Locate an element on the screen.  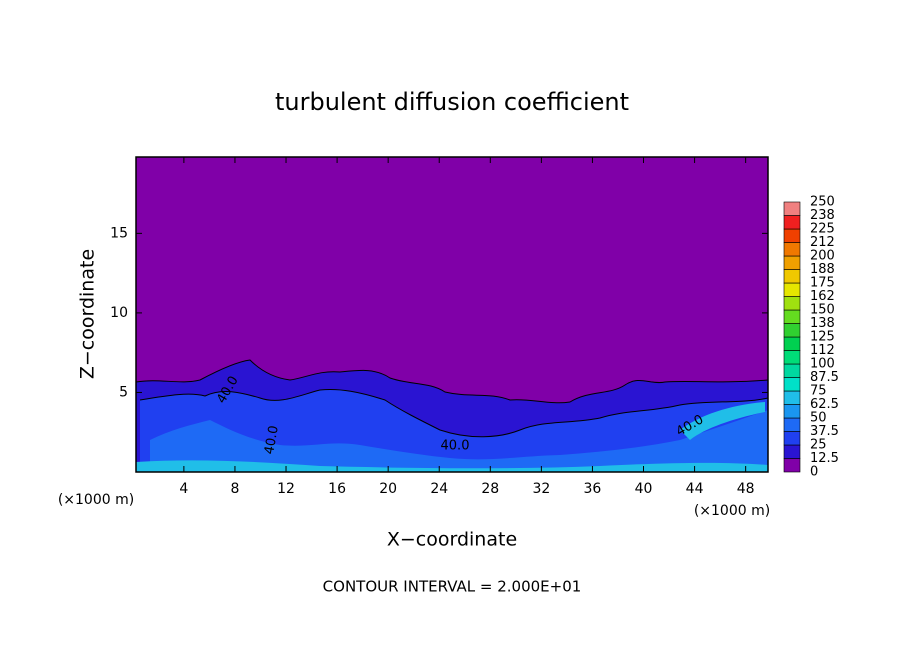
y-tick-label: 10 is located at coordinates (119, 313).